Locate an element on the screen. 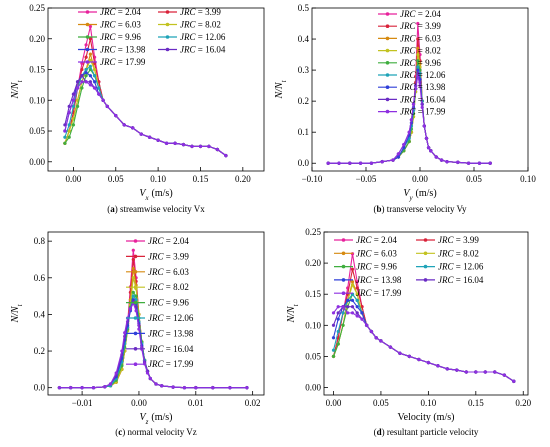  y-tick-label: 0.0 is located at coordinates (40, 388).